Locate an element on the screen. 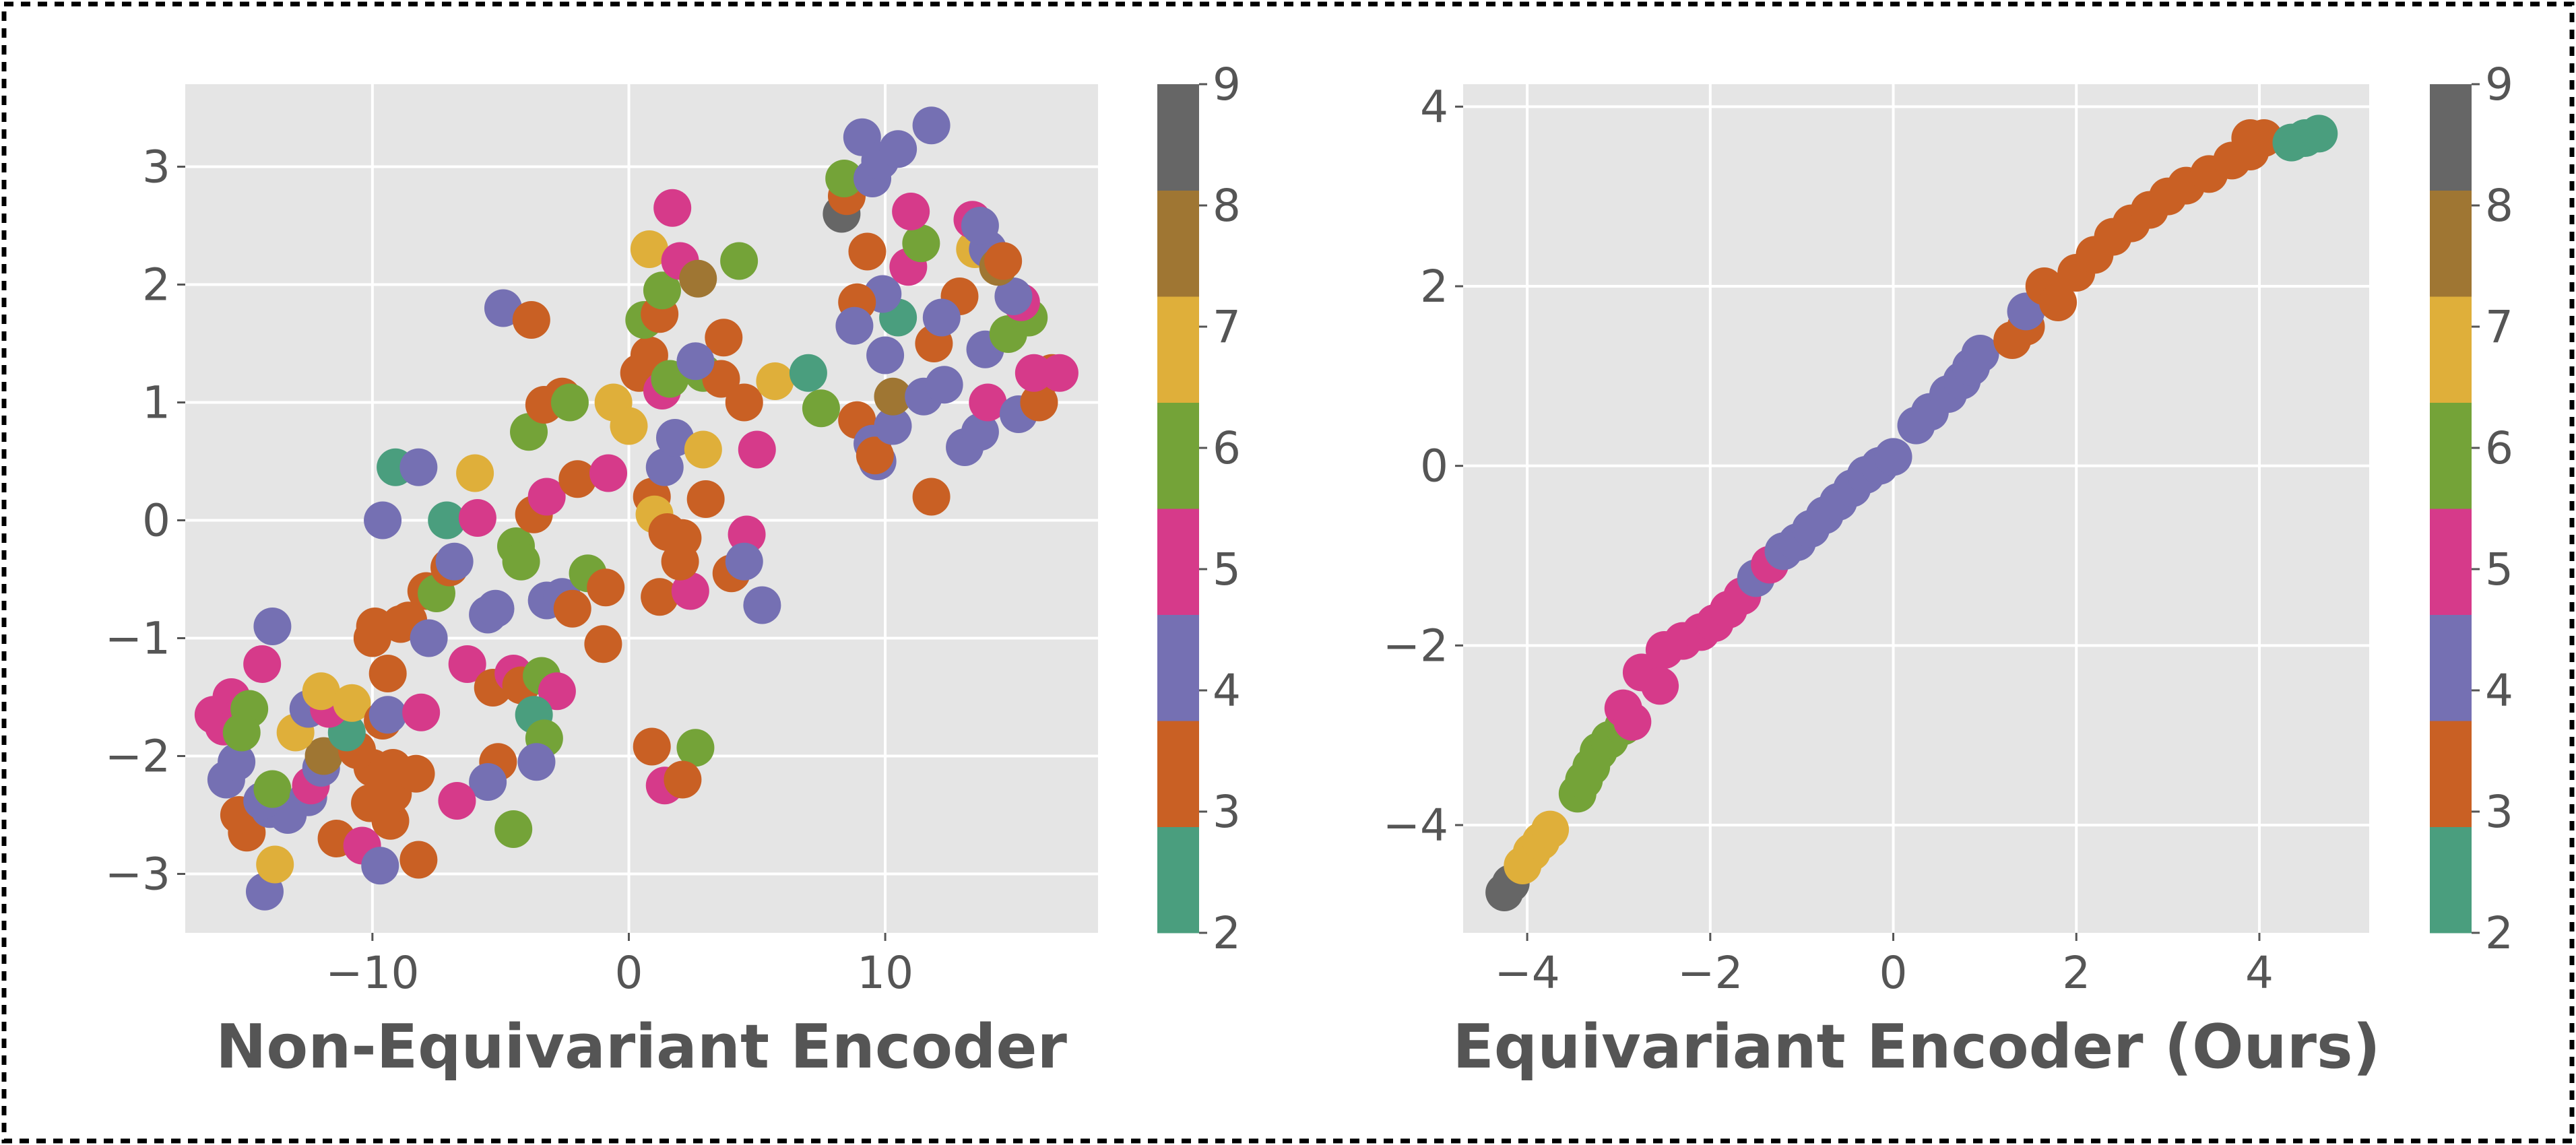 Image resolution: width=2576 pixels, height=1145 pixels. x-tick-label: 10 is located at coordinates (885, 973).